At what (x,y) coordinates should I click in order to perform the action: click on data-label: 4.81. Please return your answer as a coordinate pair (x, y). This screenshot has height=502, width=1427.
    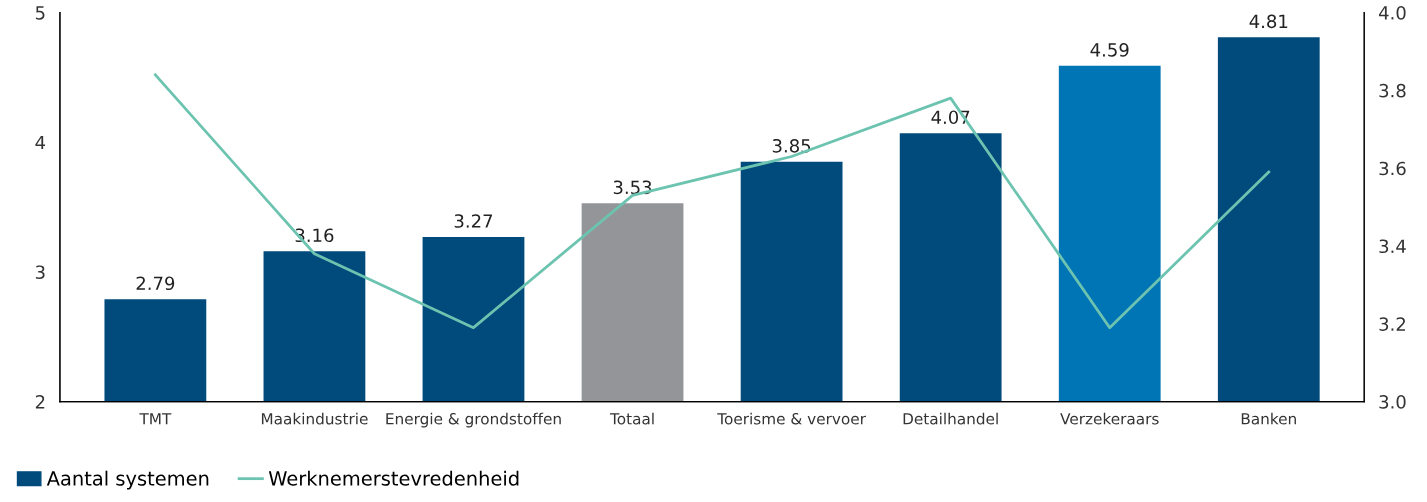
    Looking at the image, I should click on (1268, 21).